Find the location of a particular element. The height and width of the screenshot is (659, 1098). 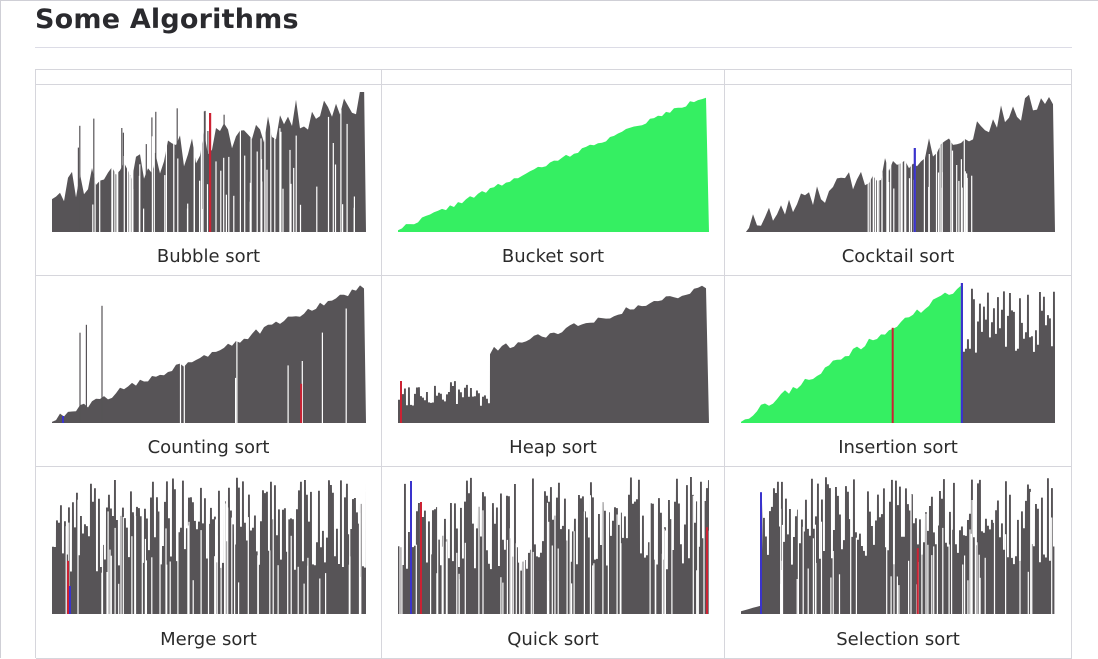

quick-sort-visualization is located at coordinates (553, 544).